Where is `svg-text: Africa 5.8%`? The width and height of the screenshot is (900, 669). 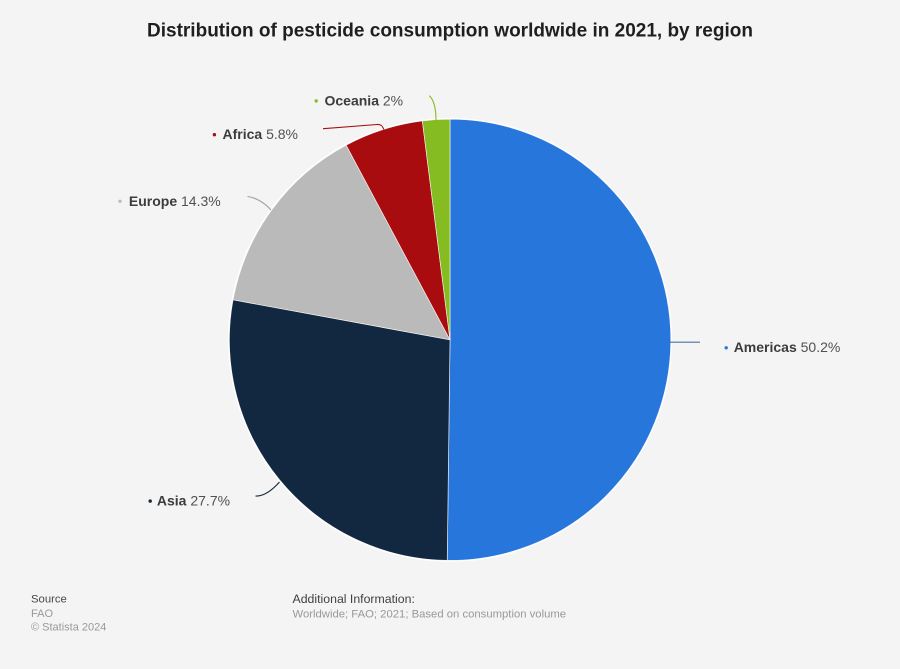 svg-text: Africa 5.8% is located at coordinates (261, 134).